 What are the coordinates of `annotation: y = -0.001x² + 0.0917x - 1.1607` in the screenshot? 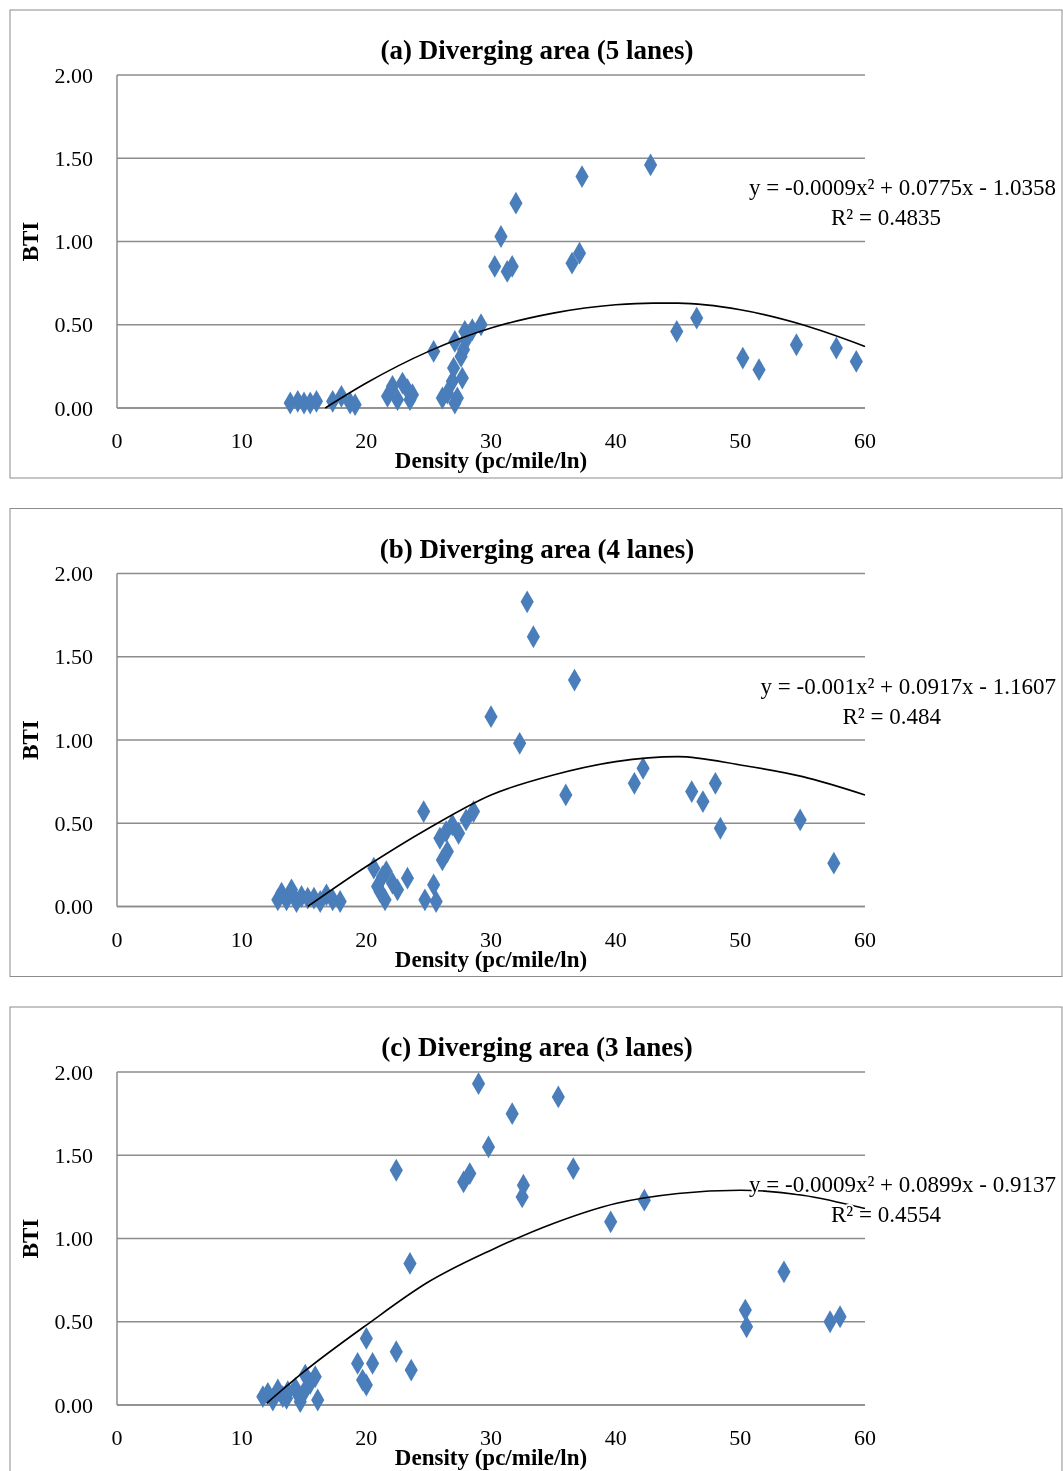 It's located at (908, 686).